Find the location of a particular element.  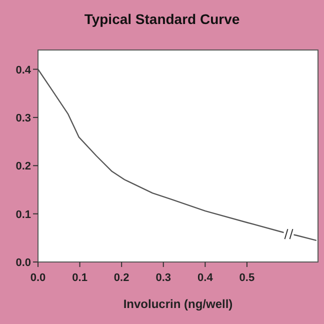

x-tick-label: 0.0 is located at coordinates (38, 278).